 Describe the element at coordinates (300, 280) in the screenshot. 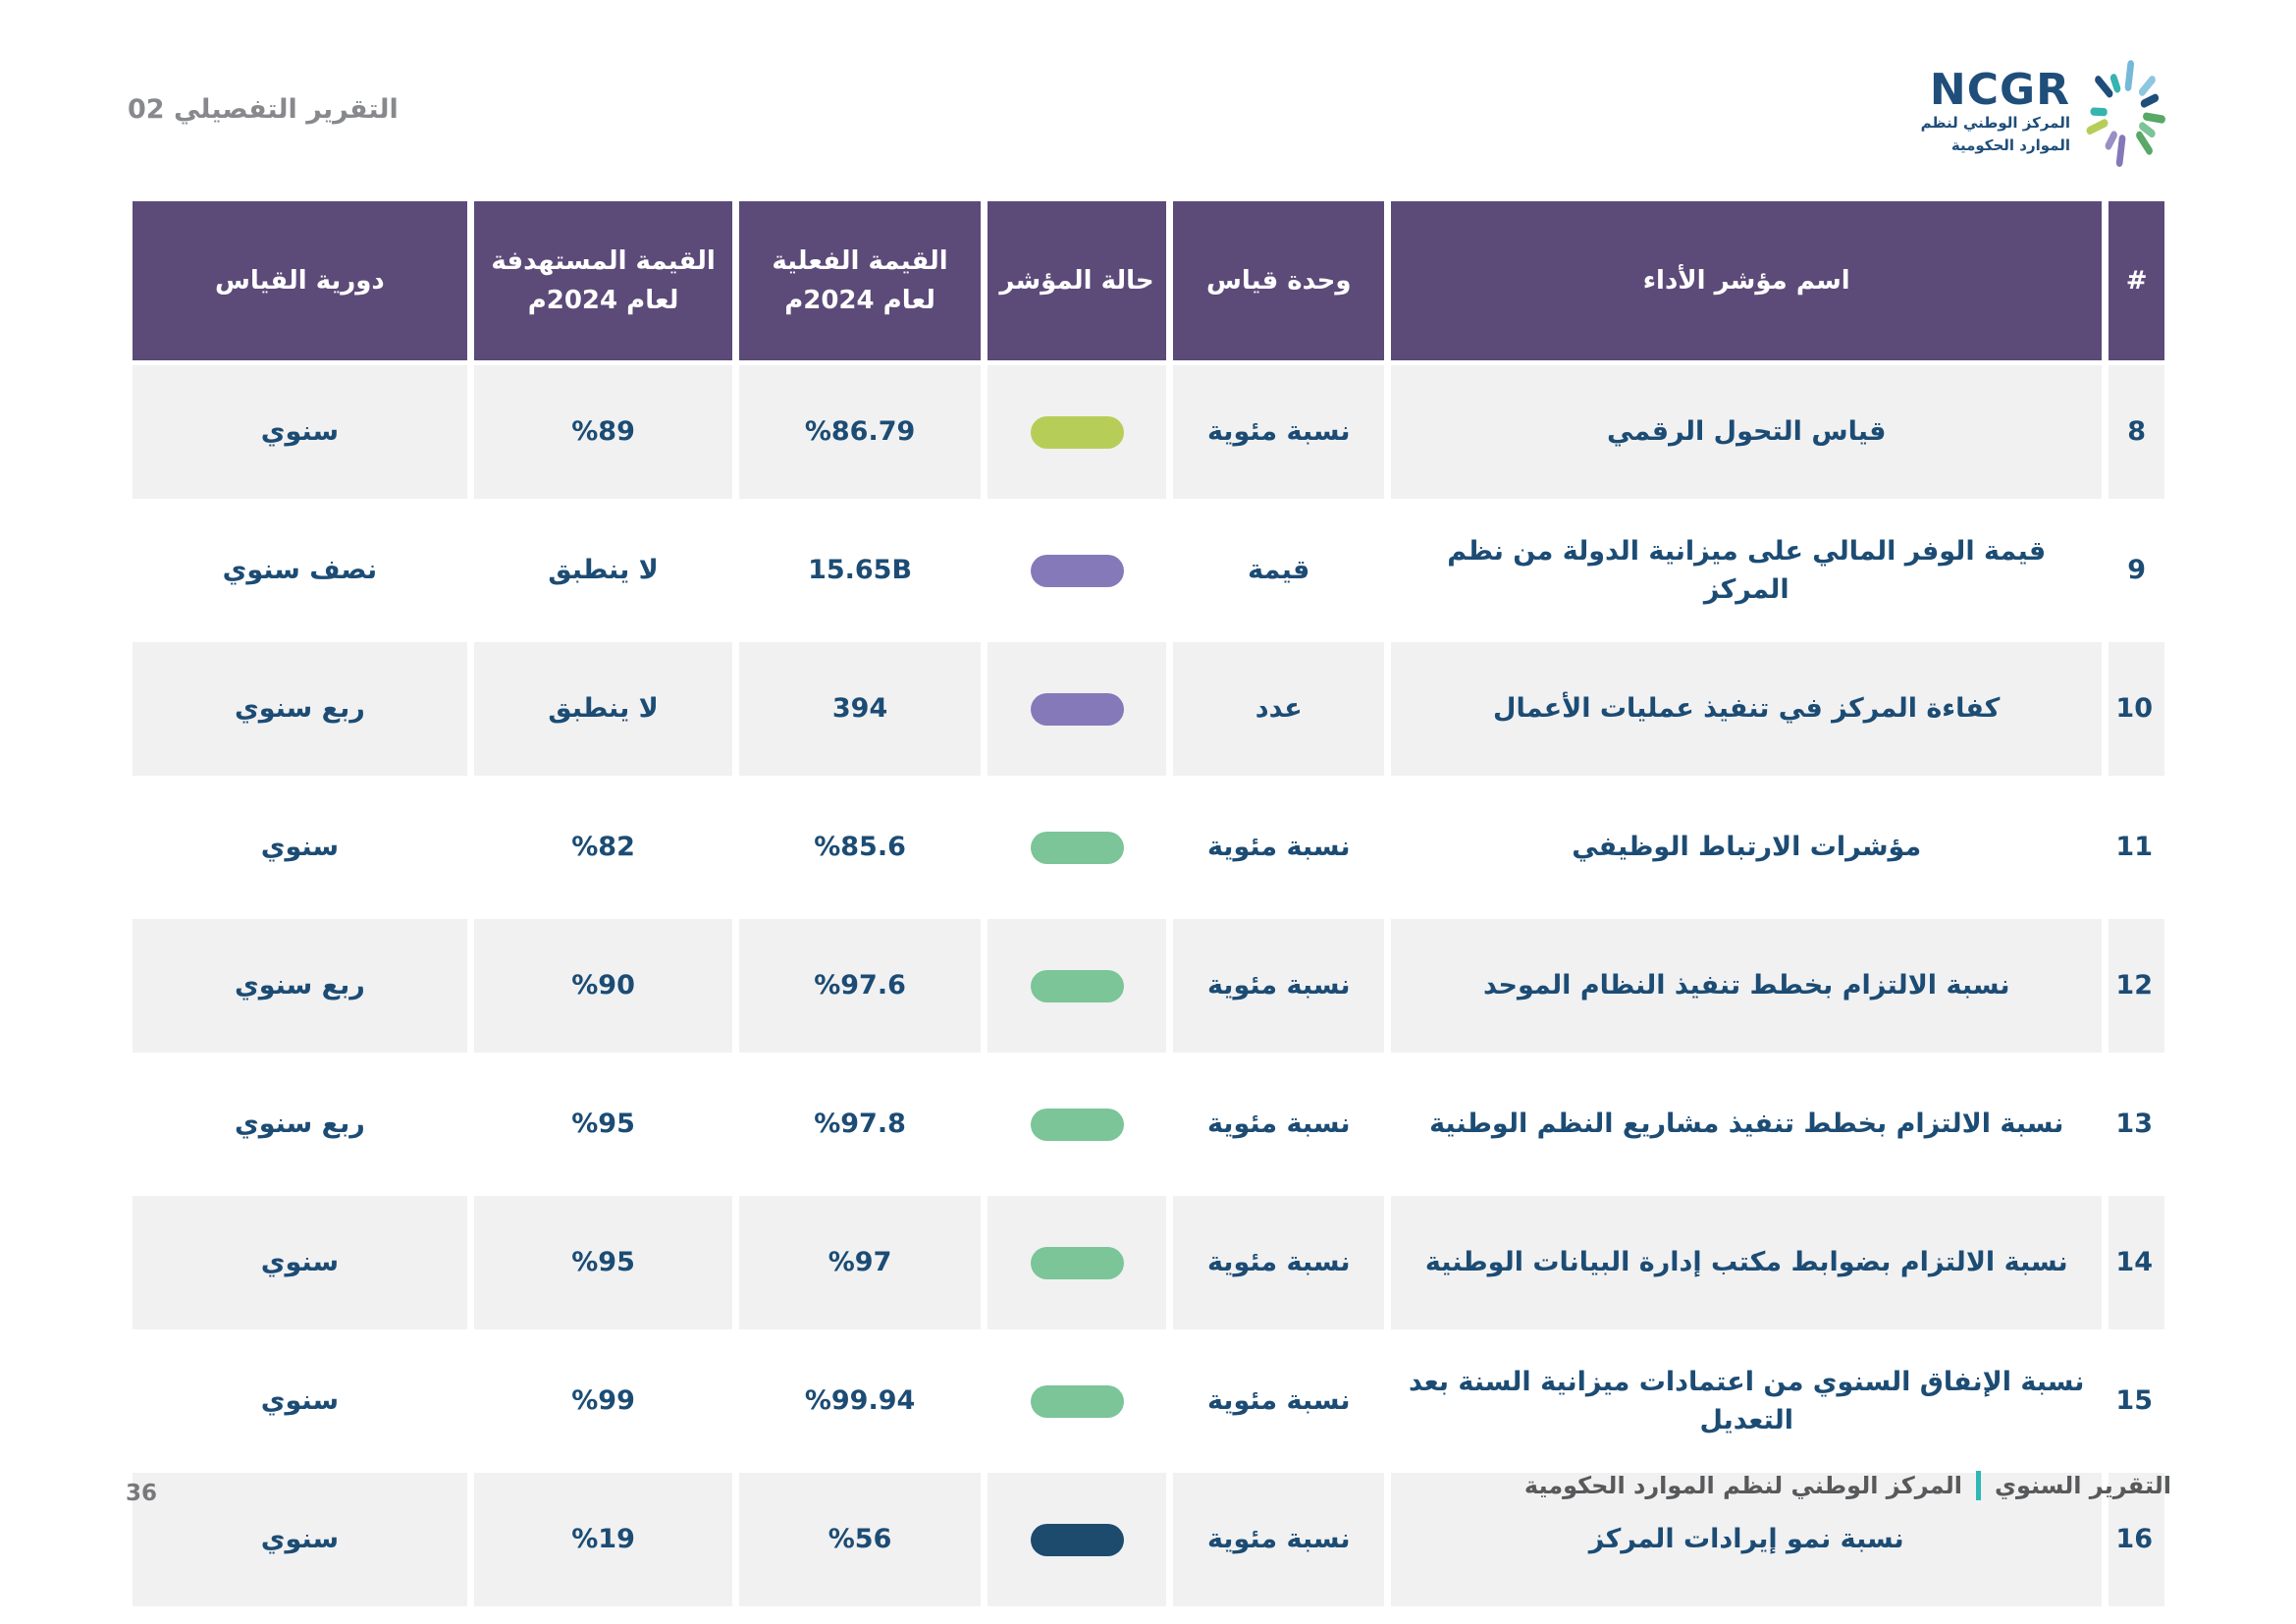

I see `header-frequency: دورية القياس` at that location.